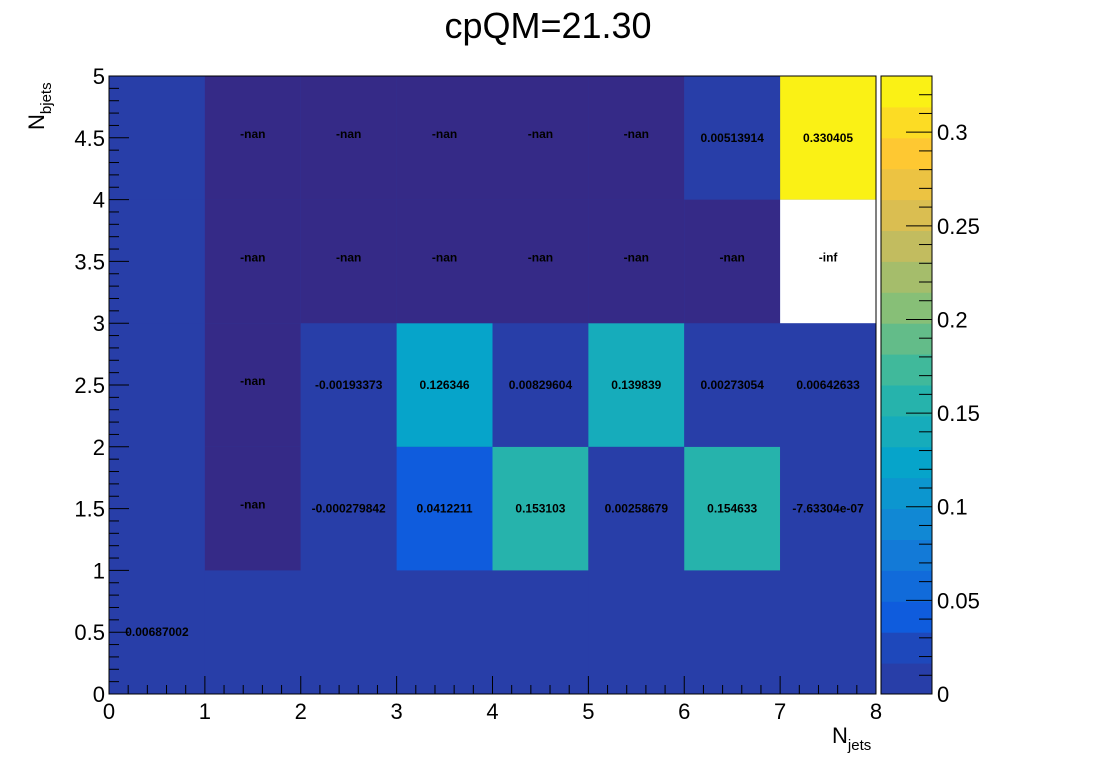  I want to click on x-tick-label: 8, so click(876, 711).